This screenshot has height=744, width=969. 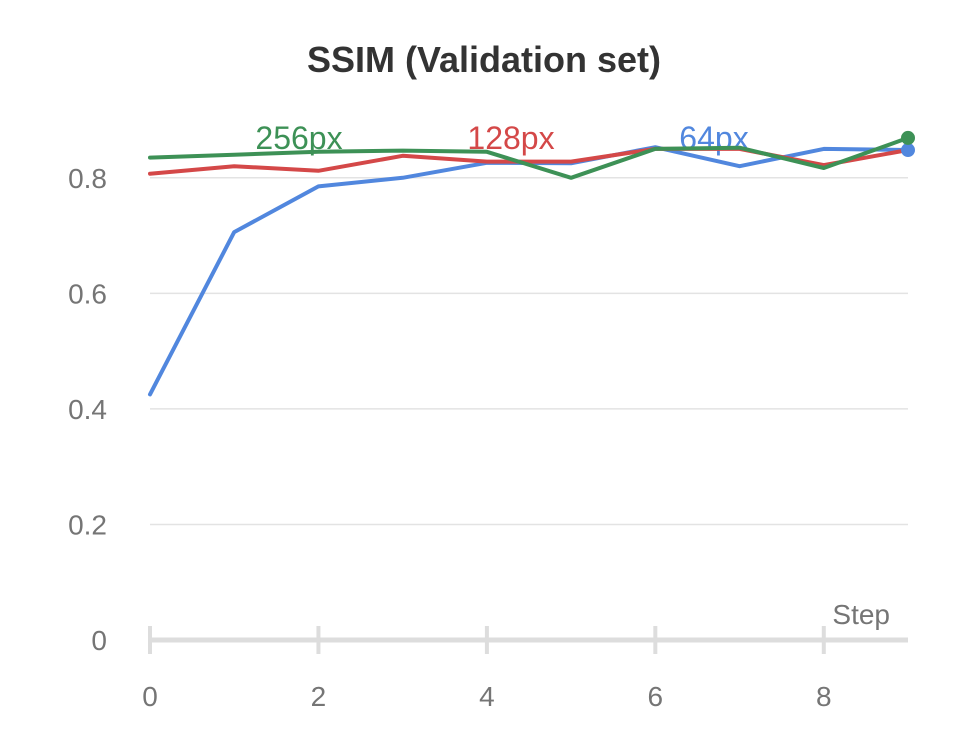 I want to click on end-markers, so click(x=908, y=144).